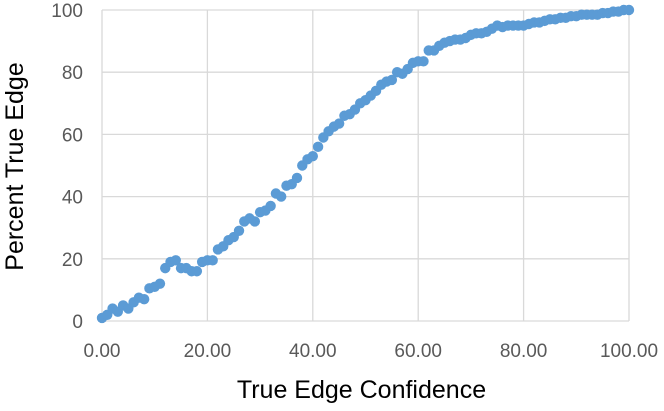  What do you see at coordinates (629, 351) in the screenshot?
I see `x-tick-label: 100.00` at bounding box center [629, 351].